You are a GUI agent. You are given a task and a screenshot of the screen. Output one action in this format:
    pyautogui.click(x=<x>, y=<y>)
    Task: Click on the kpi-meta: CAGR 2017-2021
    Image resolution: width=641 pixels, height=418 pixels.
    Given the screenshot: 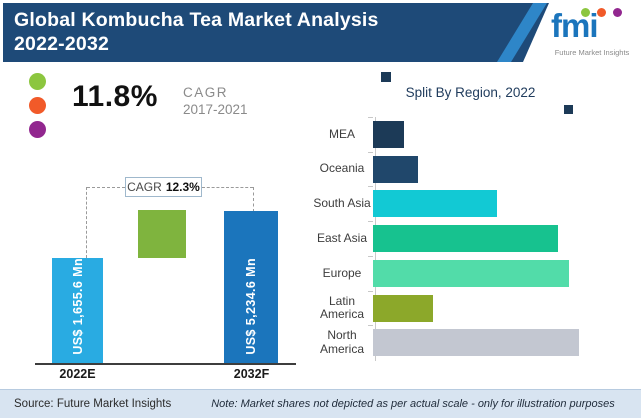 What is the action you would take?
    pyautogui.click(x=215, y=101)
    